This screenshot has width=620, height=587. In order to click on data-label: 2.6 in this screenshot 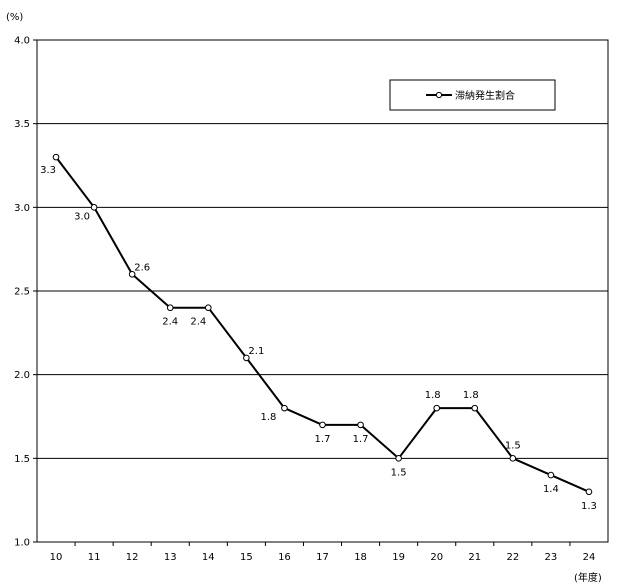, I will do `click(142, 267)`.